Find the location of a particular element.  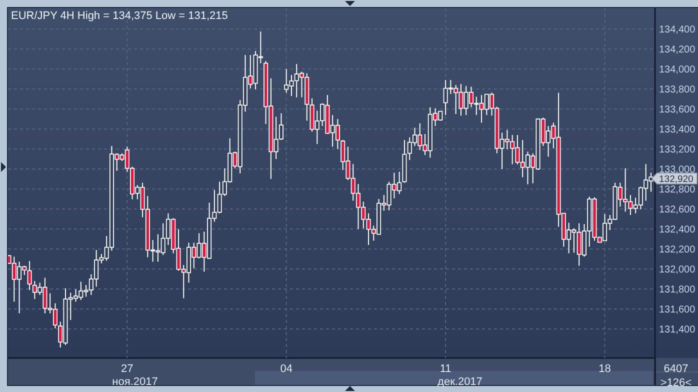

x-tick-label: 27 is located at coordinates (127, 368).